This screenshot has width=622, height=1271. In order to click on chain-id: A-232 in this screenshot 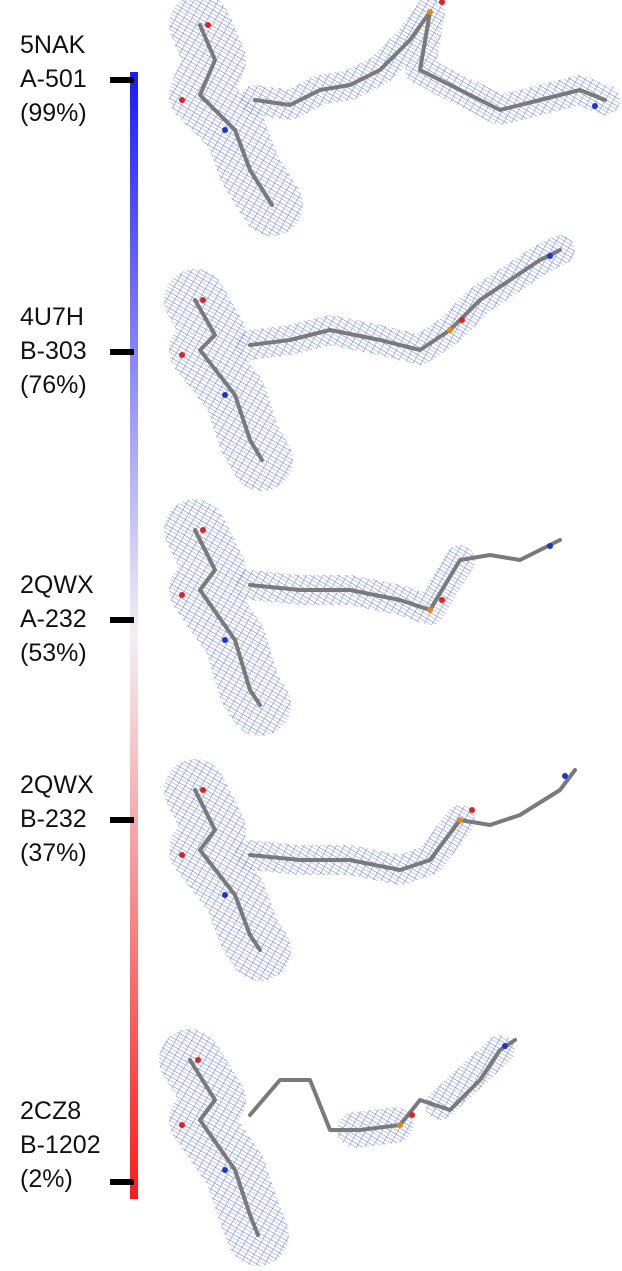, I will do `click(53, 619)`.